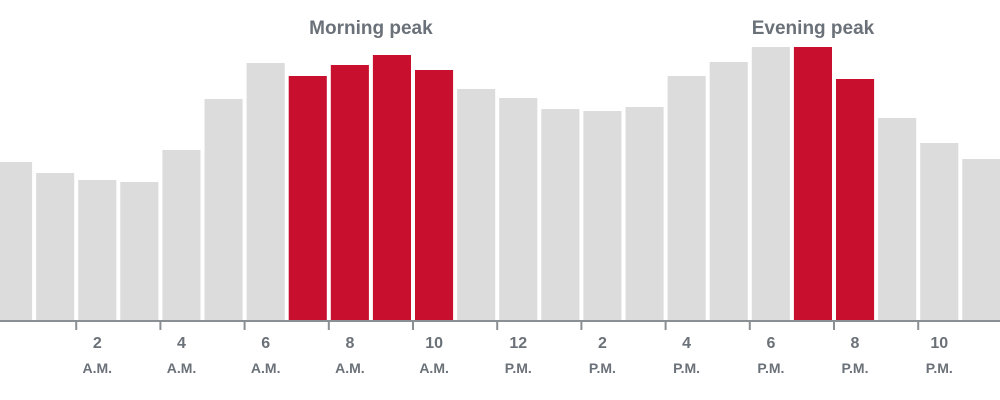 The width and height of the screenshot is (1000, 400). I want to click on annotation-1: Evening peak, so click(813, 28).